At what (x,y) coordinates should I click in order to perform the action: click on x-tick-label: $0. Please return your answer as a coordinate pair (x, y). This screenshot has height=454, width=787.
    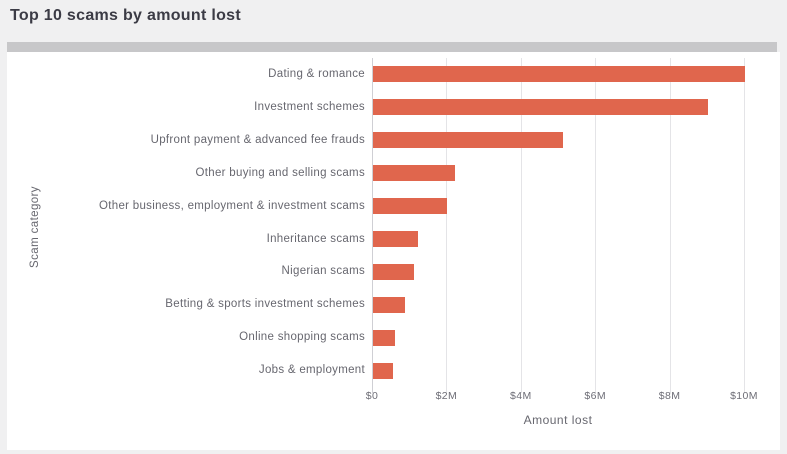
    Looking at the image, I should click on (372, 396).